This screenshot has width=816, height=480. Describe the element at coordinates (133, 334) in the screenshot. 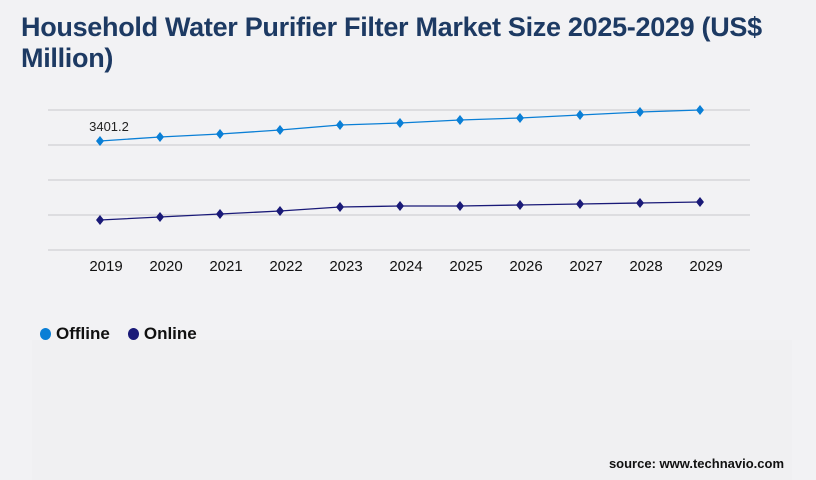

I see `online-marker-icon` at that location.